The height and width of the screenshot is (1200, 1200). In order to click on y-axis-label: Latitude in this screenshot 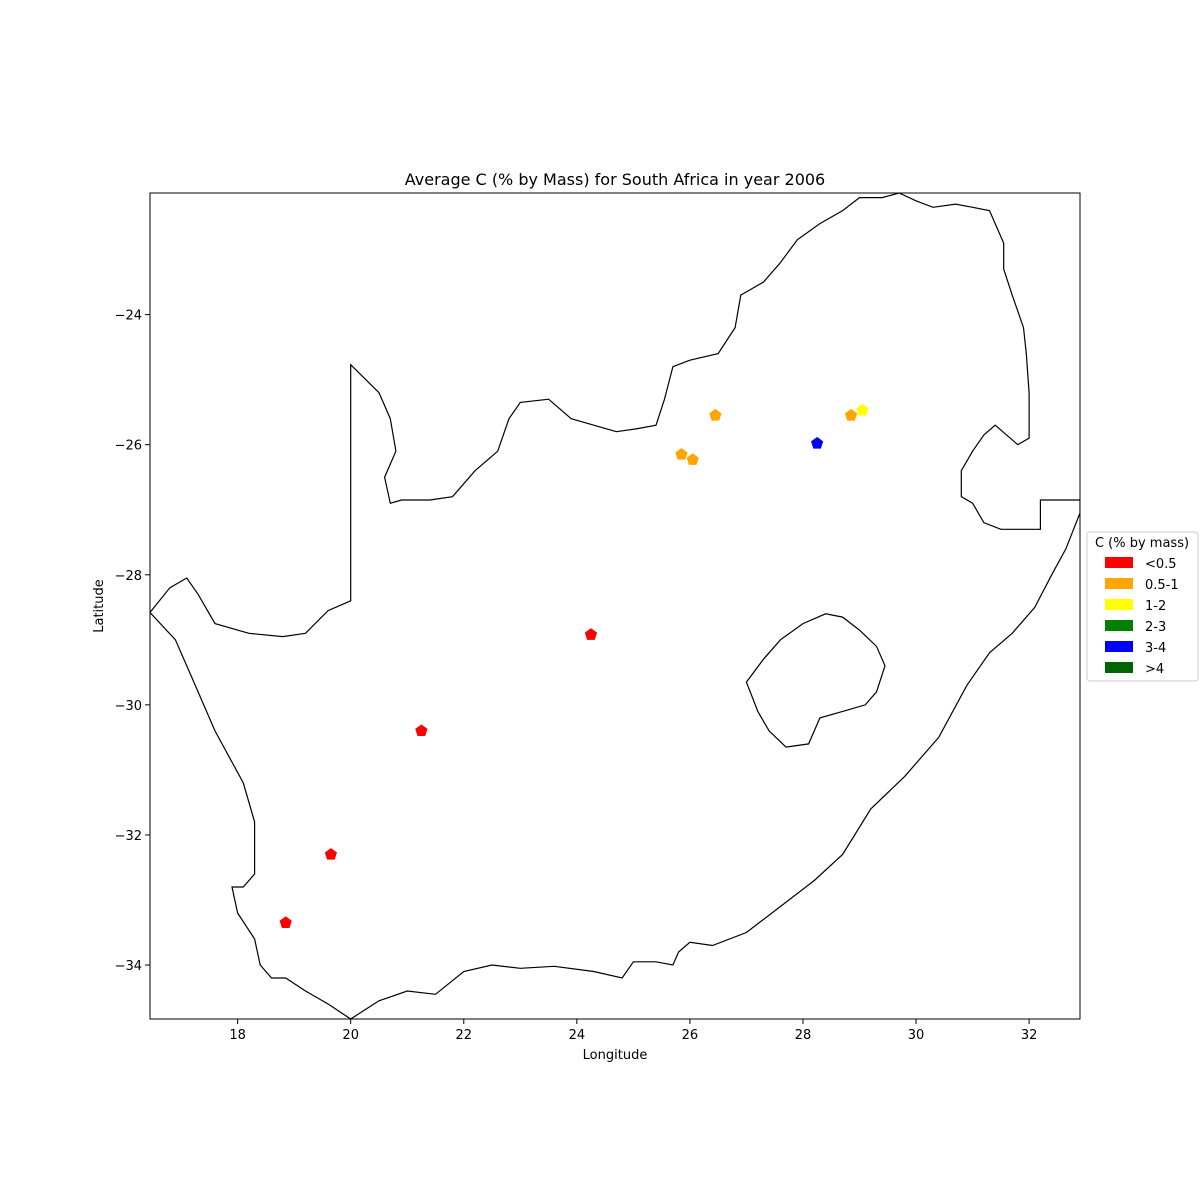, I will do `click(99, 606)`.